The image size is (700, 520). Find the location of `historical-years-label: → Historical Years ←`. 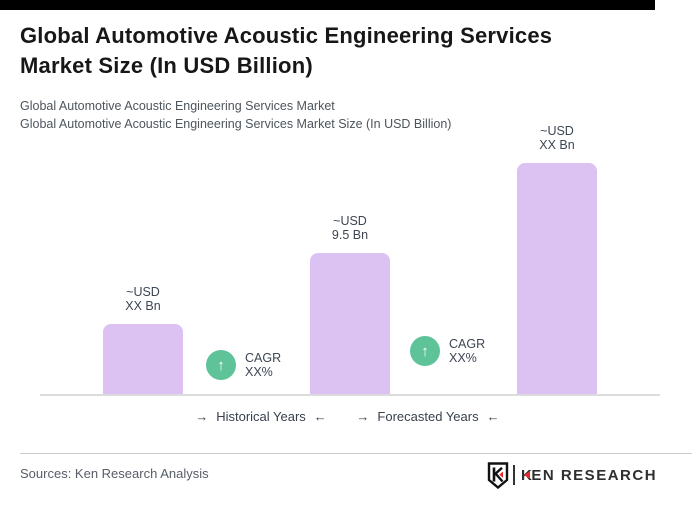

historical-years-label: → Historical Years ← is located at coordinates (261, 417).